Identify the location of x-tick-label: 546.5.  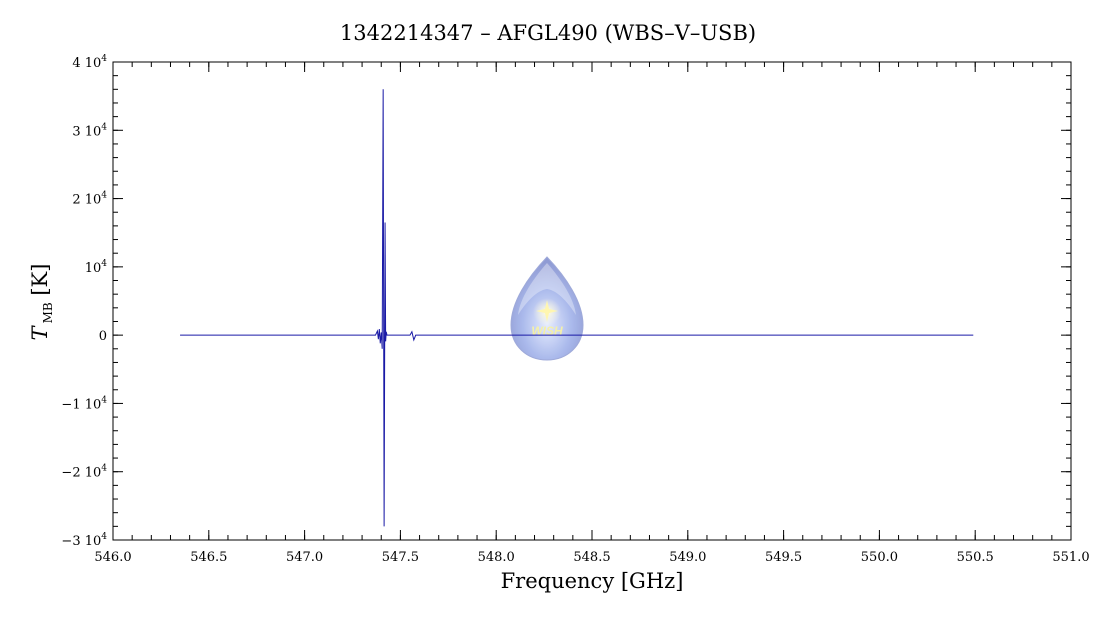
(208, 557).